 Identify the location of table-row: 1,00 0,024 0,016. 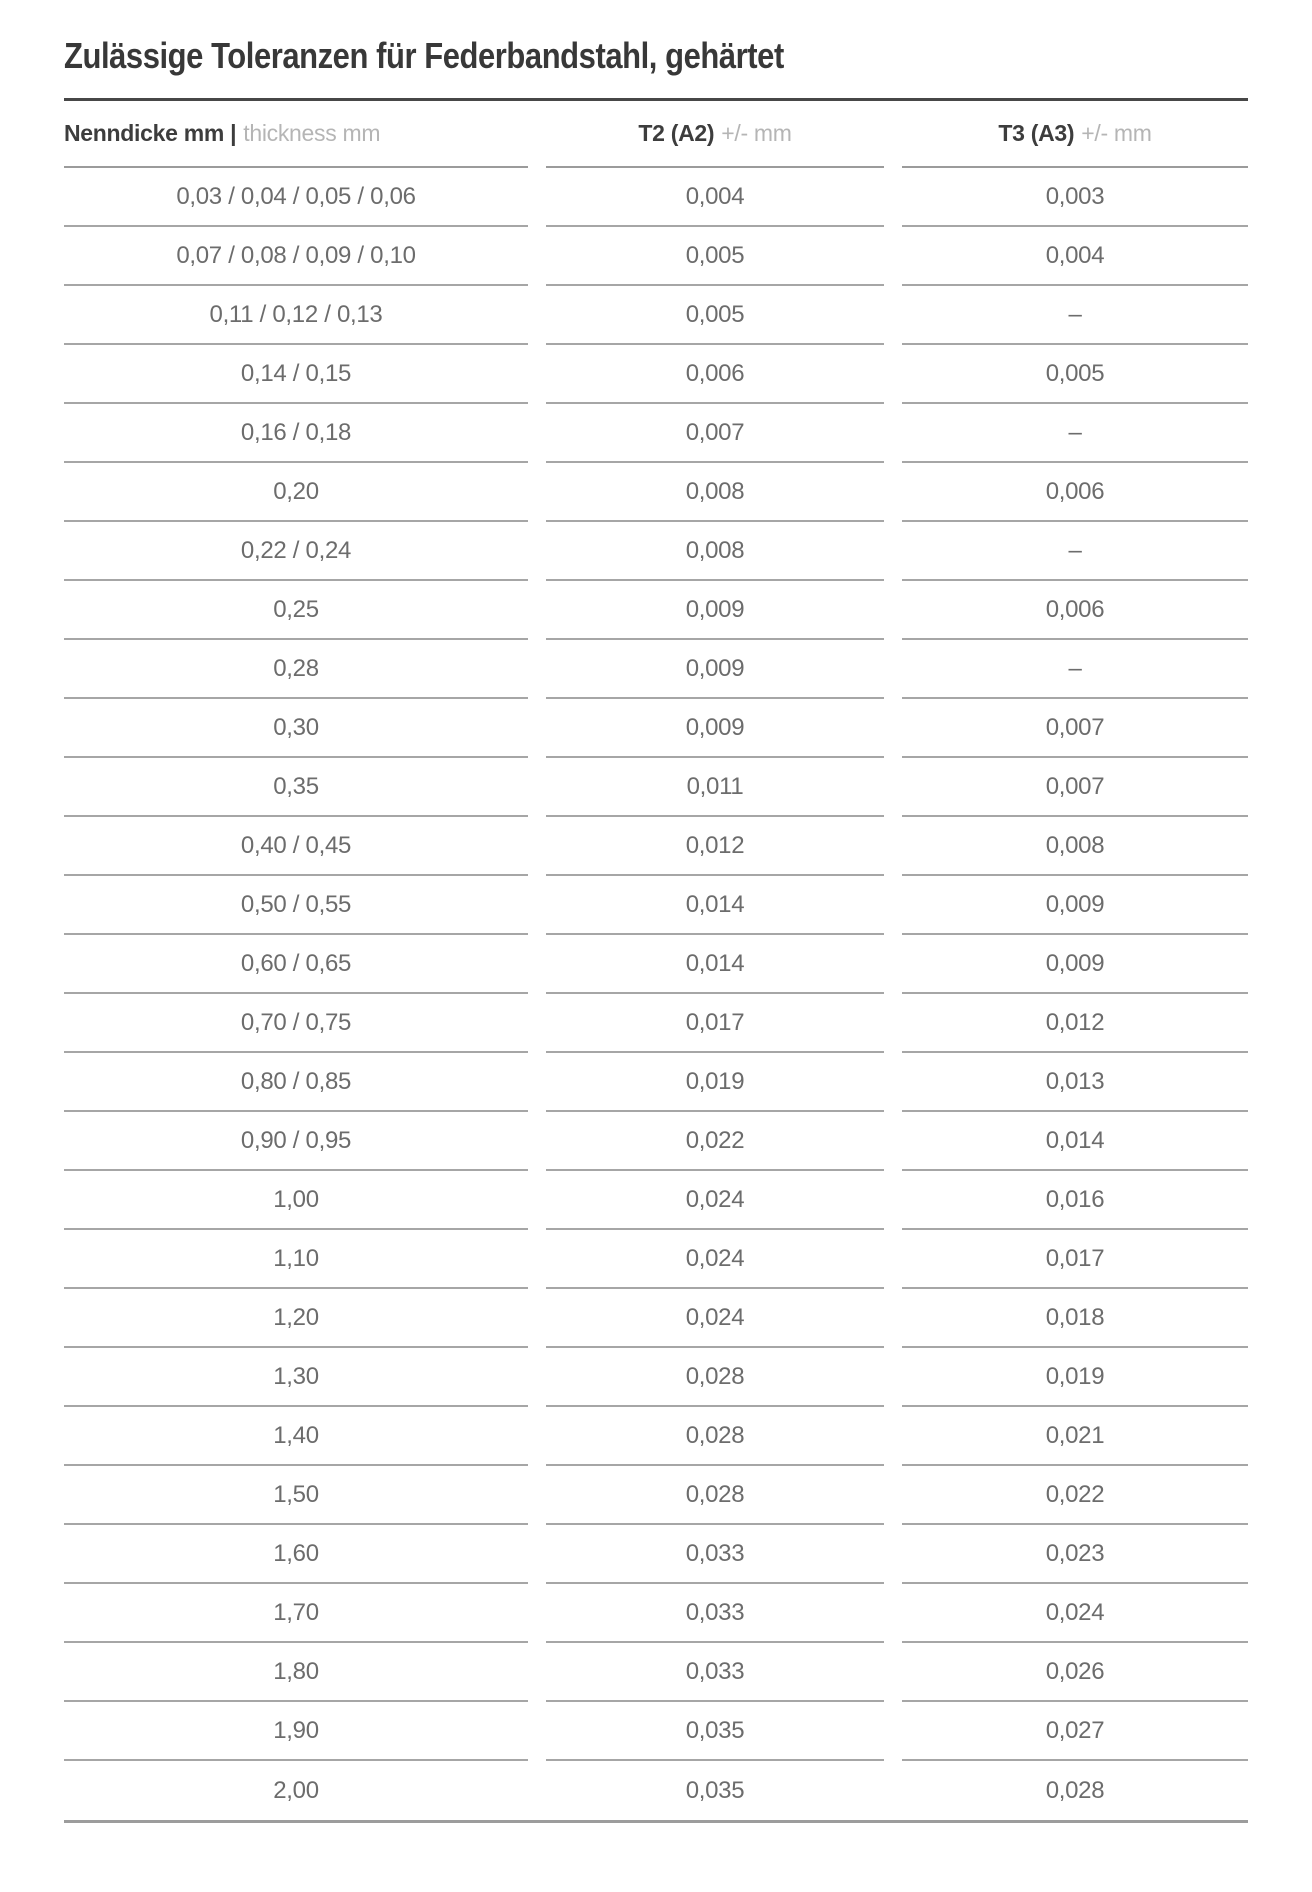
(656, 1200).